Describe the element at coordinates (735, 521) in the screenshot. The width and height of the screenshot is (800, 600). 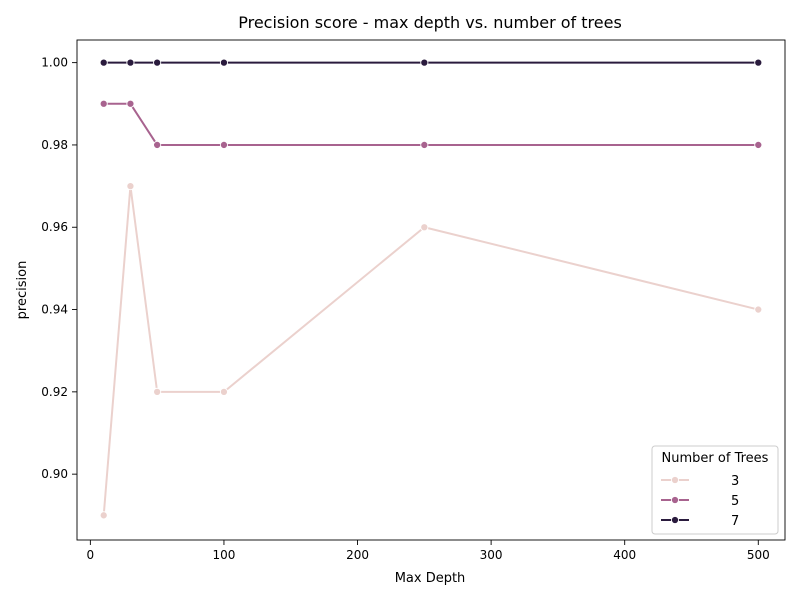
I see `legend-label: 7` at that location.